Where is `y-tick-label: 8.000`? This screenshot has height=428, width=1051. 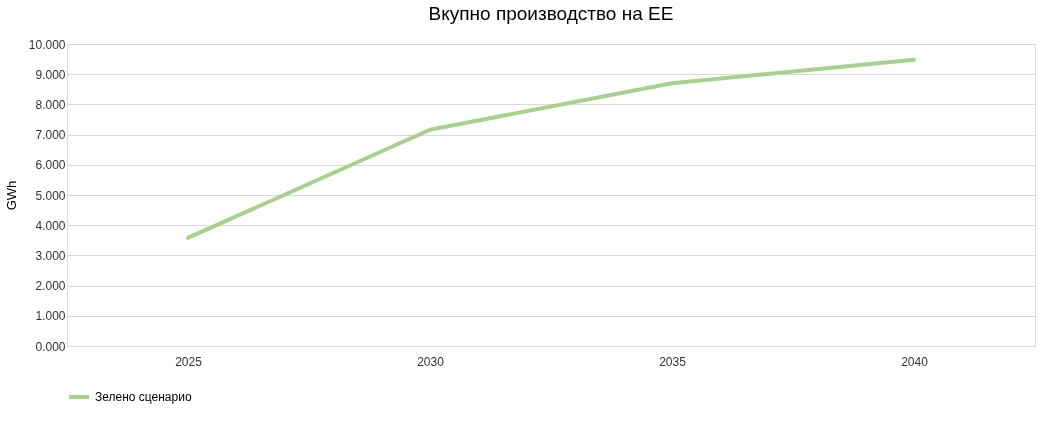
y-tick-label: 8.000 is located at coordinates (50, 104).